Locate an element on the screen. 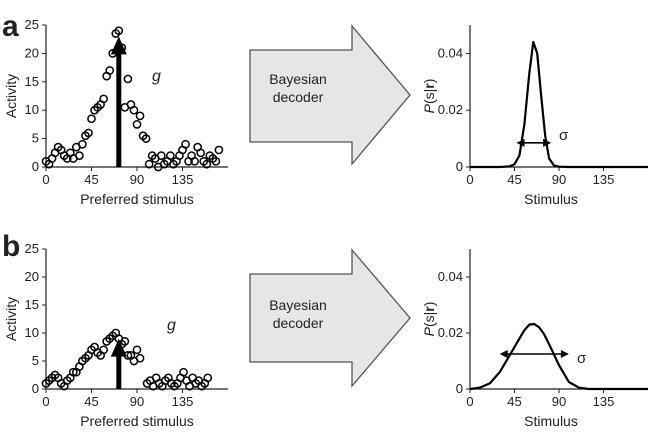 Image resolution: width=650 pixels, height=434 pixels. chart-a-line: 0 45 90 135 0 0.02 0.04 Stimulus P(s|r) is located at coordinates (534, 116).